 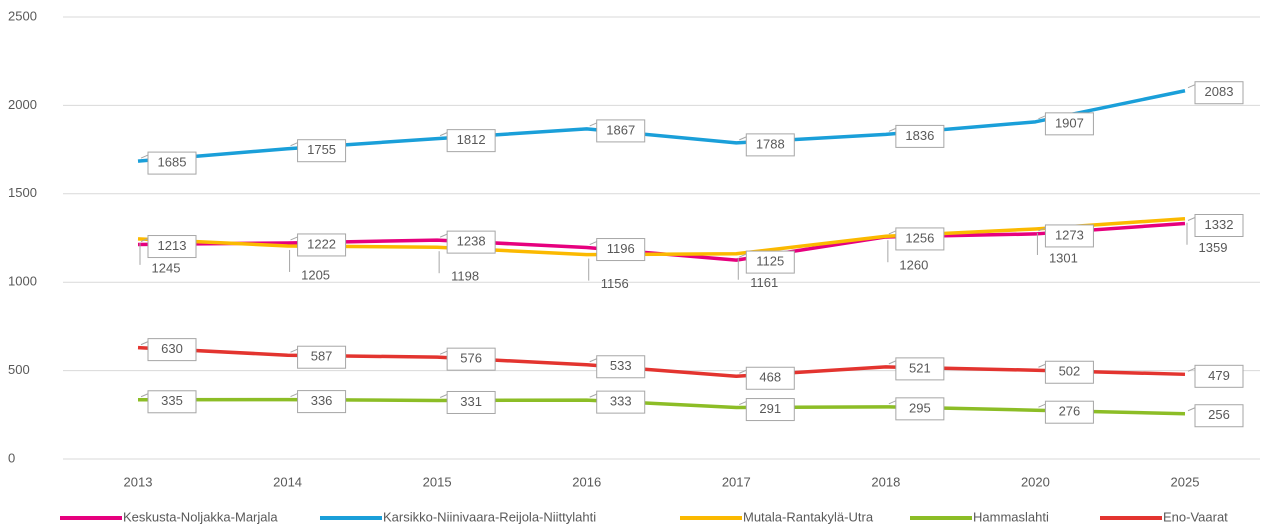 What do you see at coordinates (315, 274) in the screenshot?
I see `data-label: 1205` at bounding box center [315, 274].